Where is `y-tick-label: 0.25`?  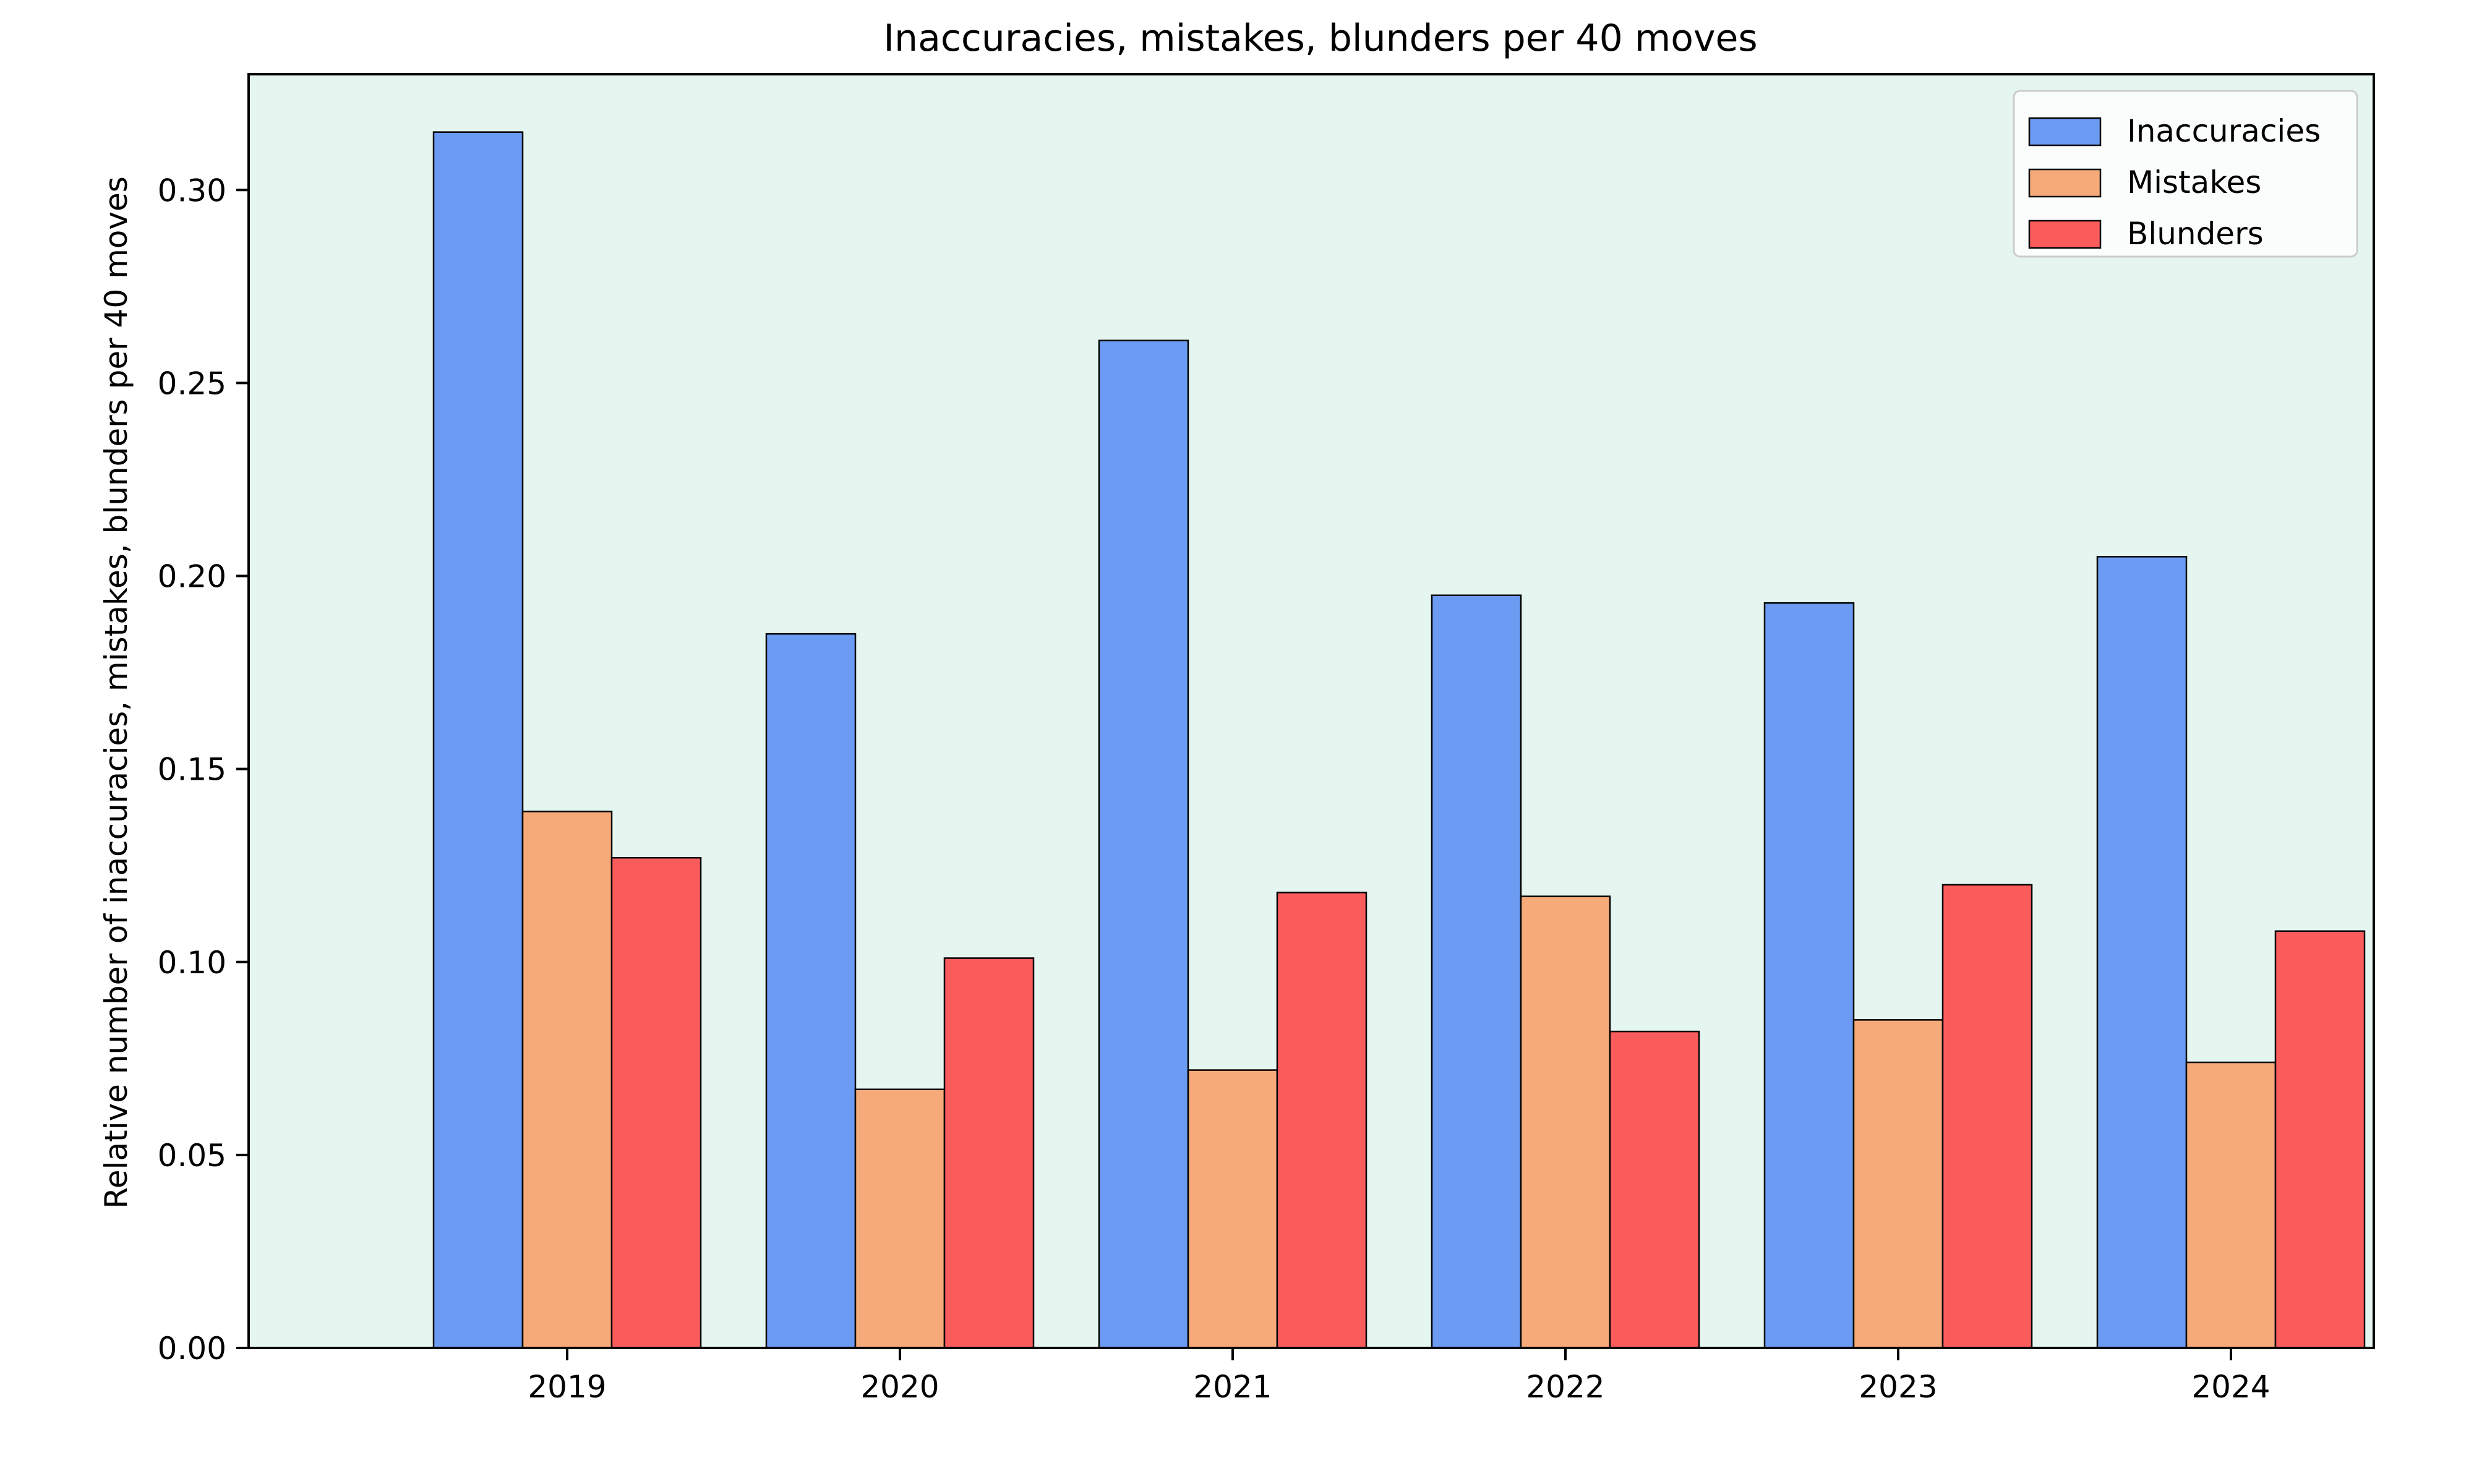
y-tick-label: 0.25 is located at coordinates (192, 383).